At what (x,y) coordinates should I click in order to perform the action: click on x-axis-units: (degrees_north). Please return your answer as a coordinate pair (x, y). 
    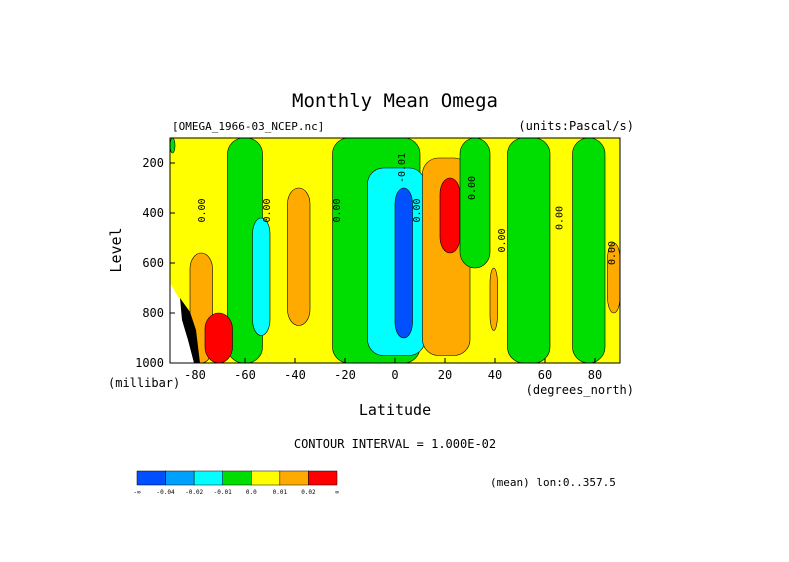
    Looking at the image, I should click on (580, 390).